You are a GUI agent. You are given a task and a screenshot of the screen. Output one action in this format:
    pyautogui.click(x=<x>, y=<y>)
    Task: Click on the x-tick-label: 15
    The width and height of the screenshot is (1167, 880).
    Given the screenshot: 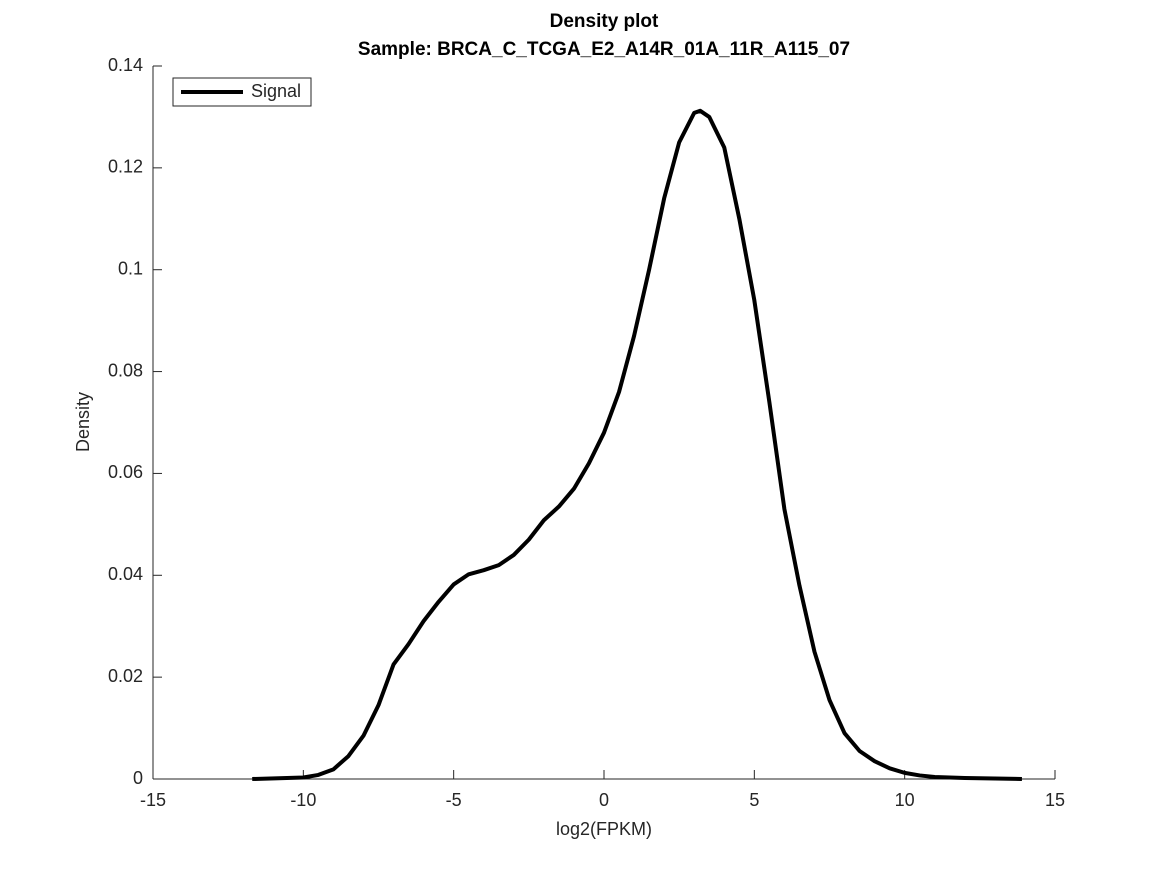 What is the action you would take?
    pyautogui.click(x=1055, y=800)
    